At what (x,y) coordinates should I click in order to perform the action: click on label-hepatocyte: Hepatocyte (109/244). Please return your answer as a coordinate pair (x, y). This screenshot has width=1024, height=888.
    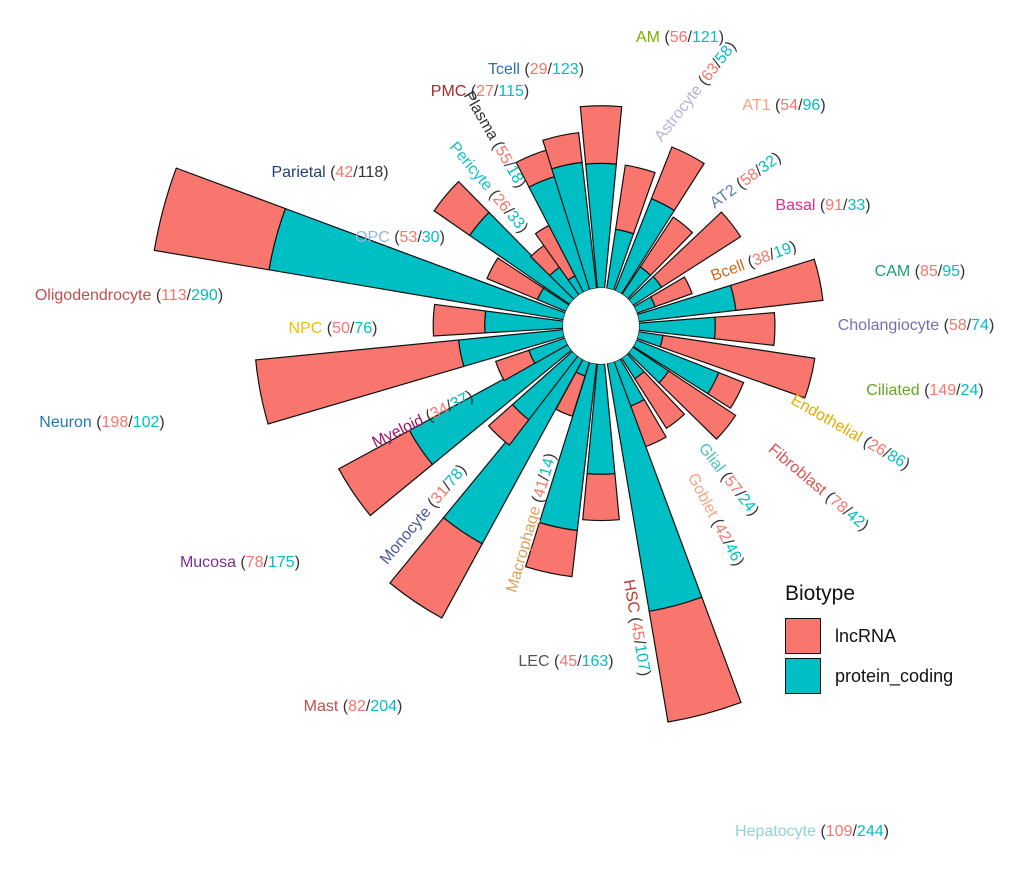
    Looking at the image, I should click on (812, 831).